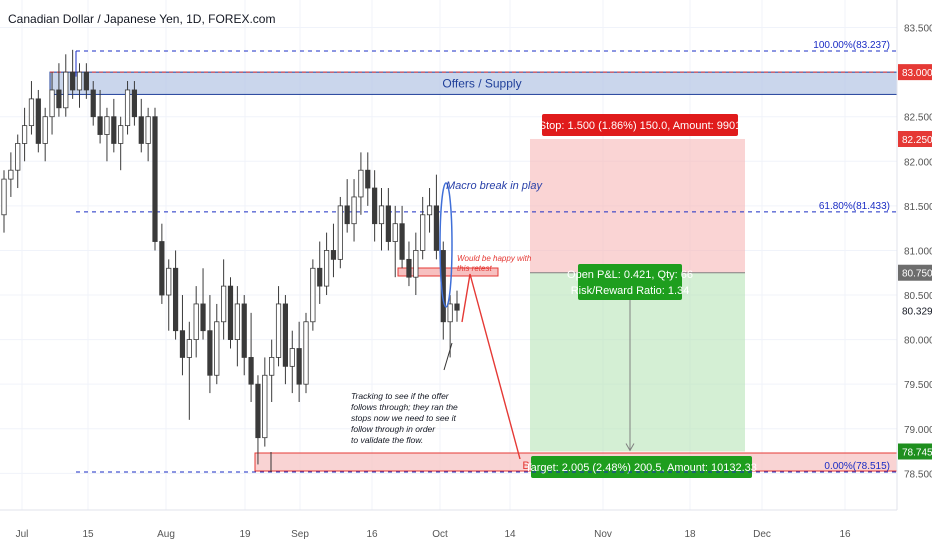 This screenshot has height=550, width=932. I want to click on rr-label: Risk/Reward Ratio: 1.34, so click(630, 291).